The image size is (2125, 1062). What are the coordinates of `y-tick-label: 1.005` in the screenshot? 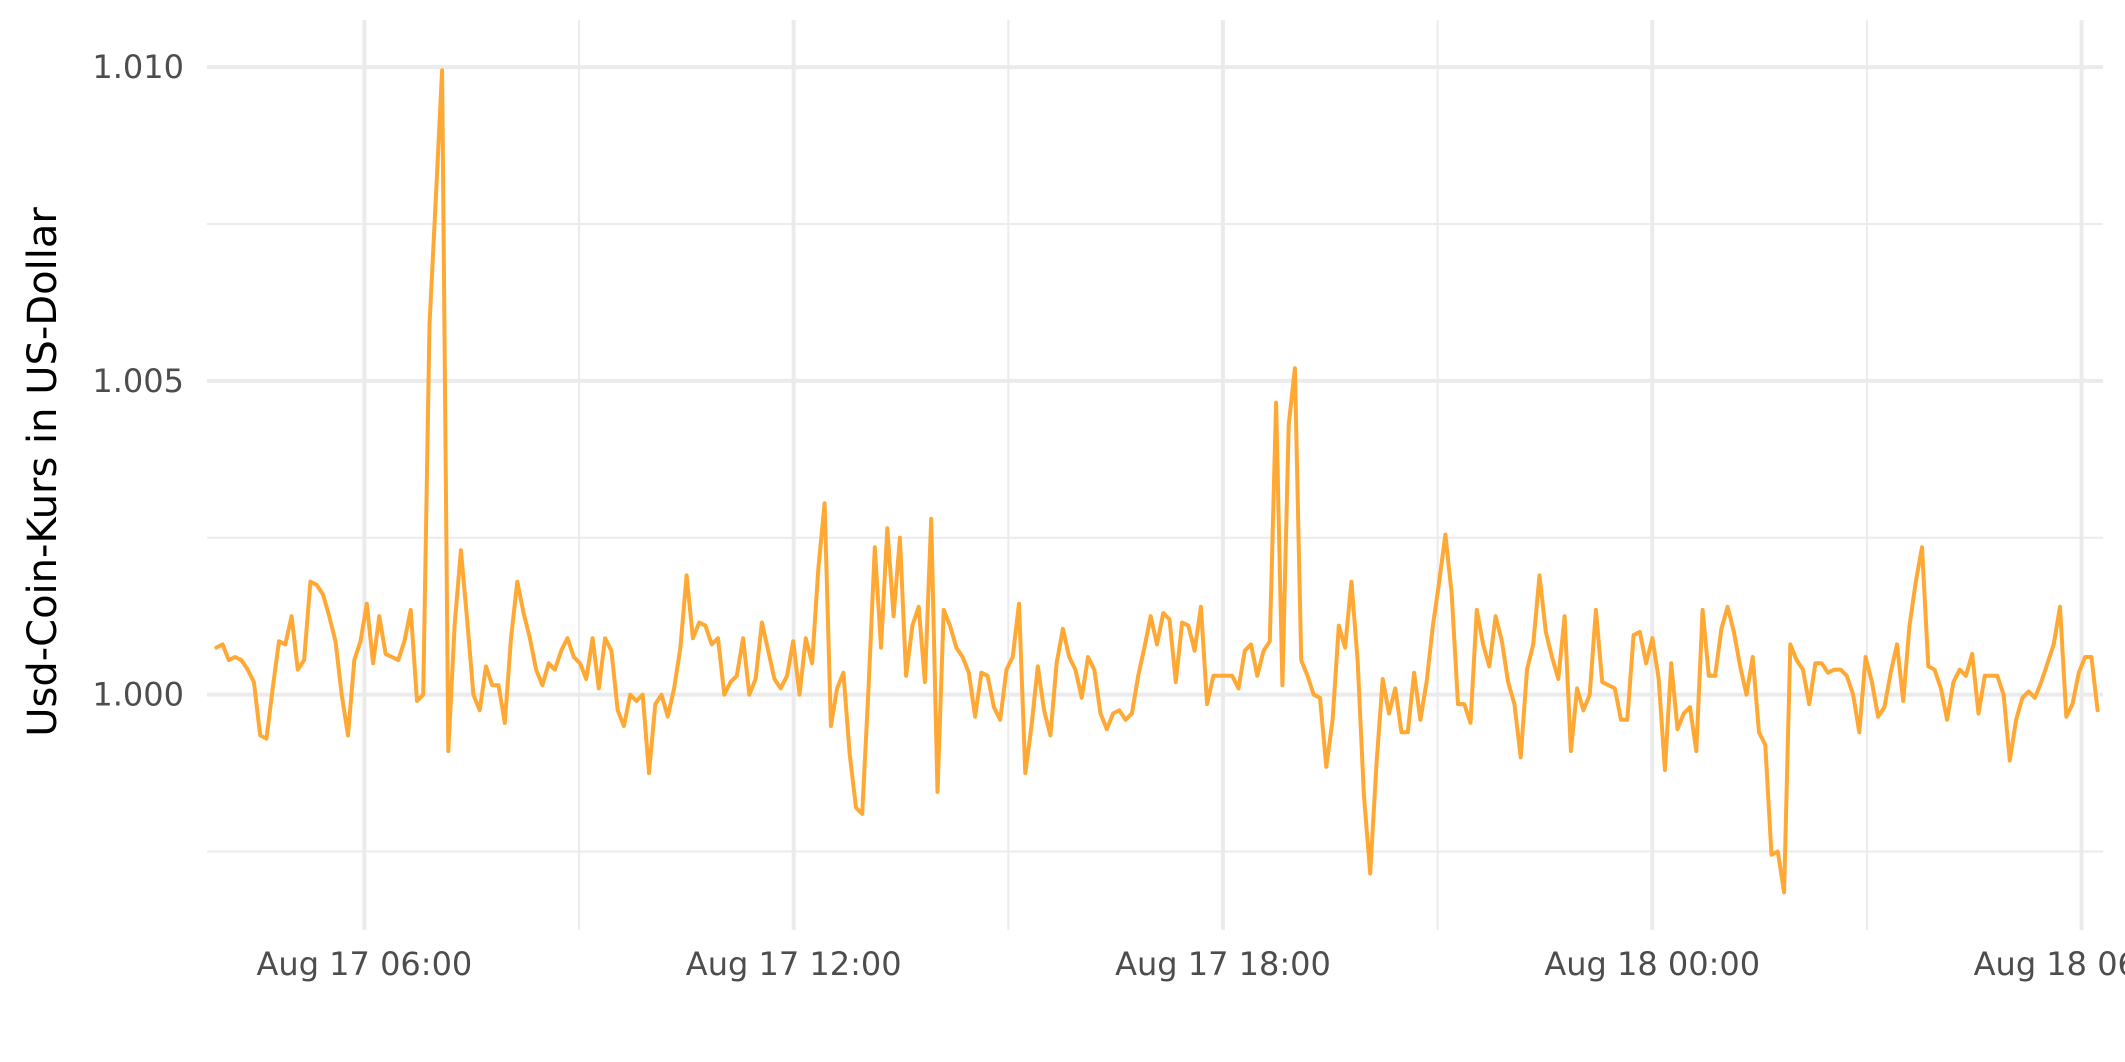 It's located at (138, 381).